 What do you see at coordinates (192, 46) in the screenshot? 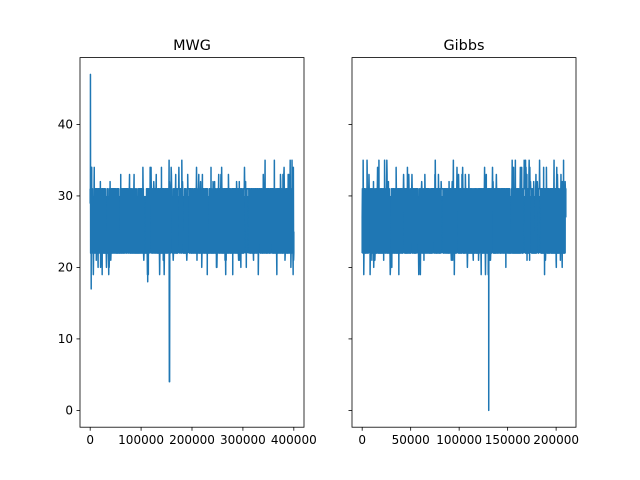
I see `mwg-title: MWG` at bounding box center [192, 46].